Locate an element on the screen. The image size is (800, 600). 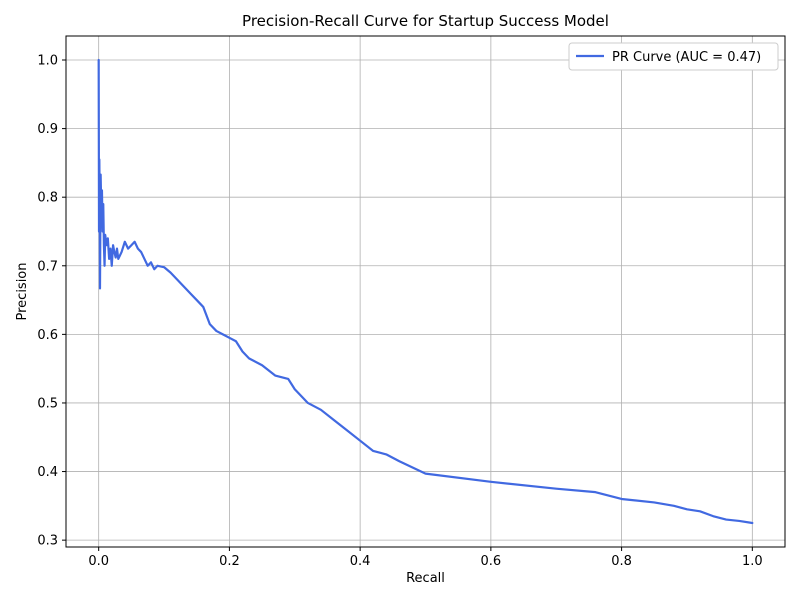
y-tick-label: 0.6 is located at coordinates (47, 335).